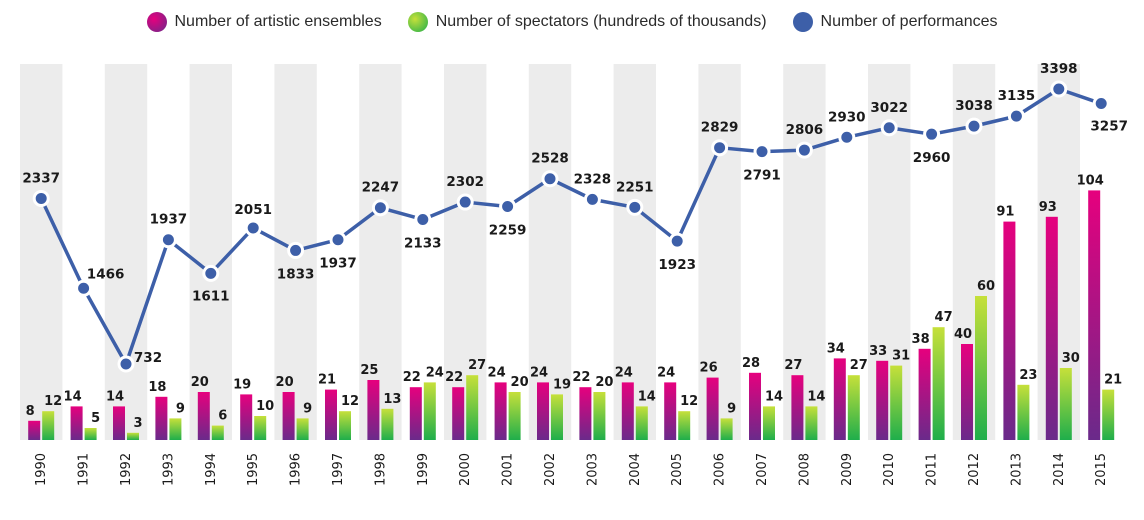 The width and height of the screenshot is (1144, 520). Describe the element at coordinates (859, 365) in the screenshot. I see `label-spectators-2009: 27` at that location.